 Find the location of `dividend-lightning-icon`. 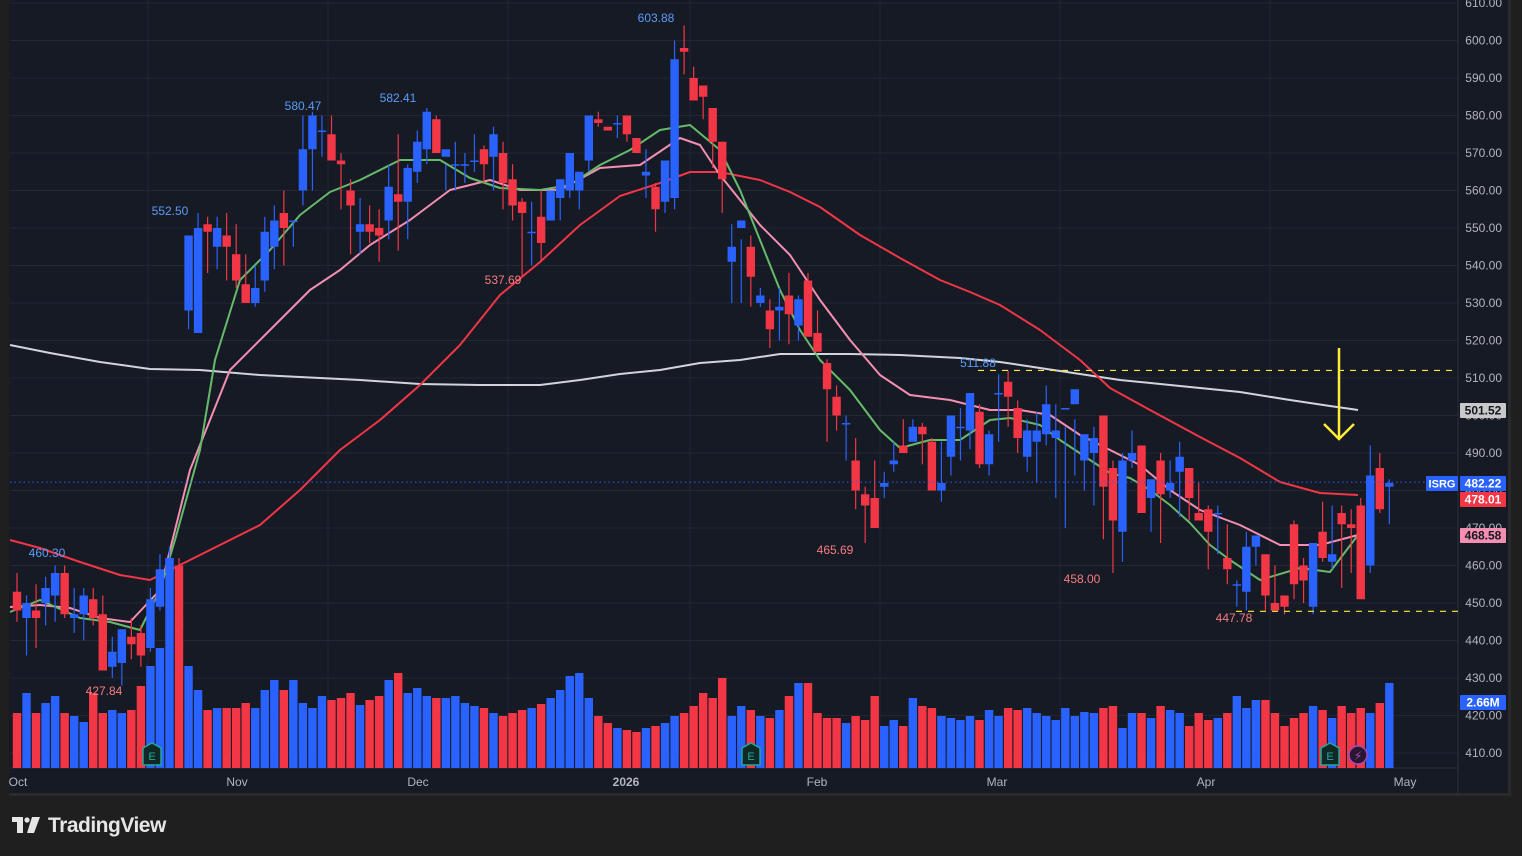

dividend-lightning-icon is located at coordinates (1358, 755).